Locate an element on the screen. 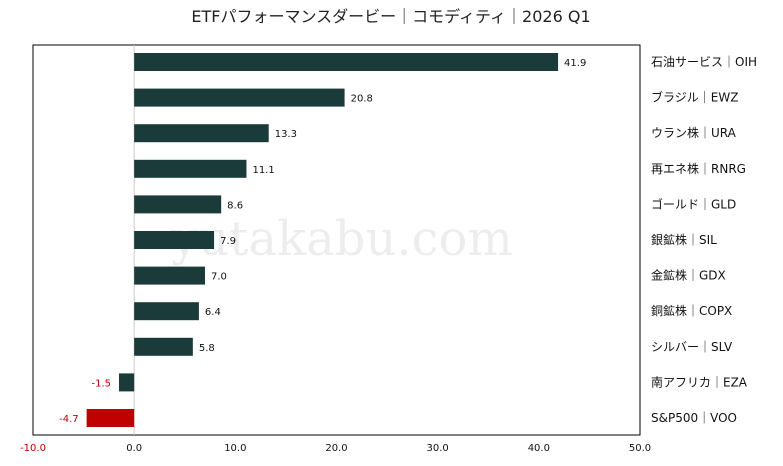 Image resolution: width=783 pixels, height=466 pixels. data-label: 5.8 is located at coordinates (207, 348).